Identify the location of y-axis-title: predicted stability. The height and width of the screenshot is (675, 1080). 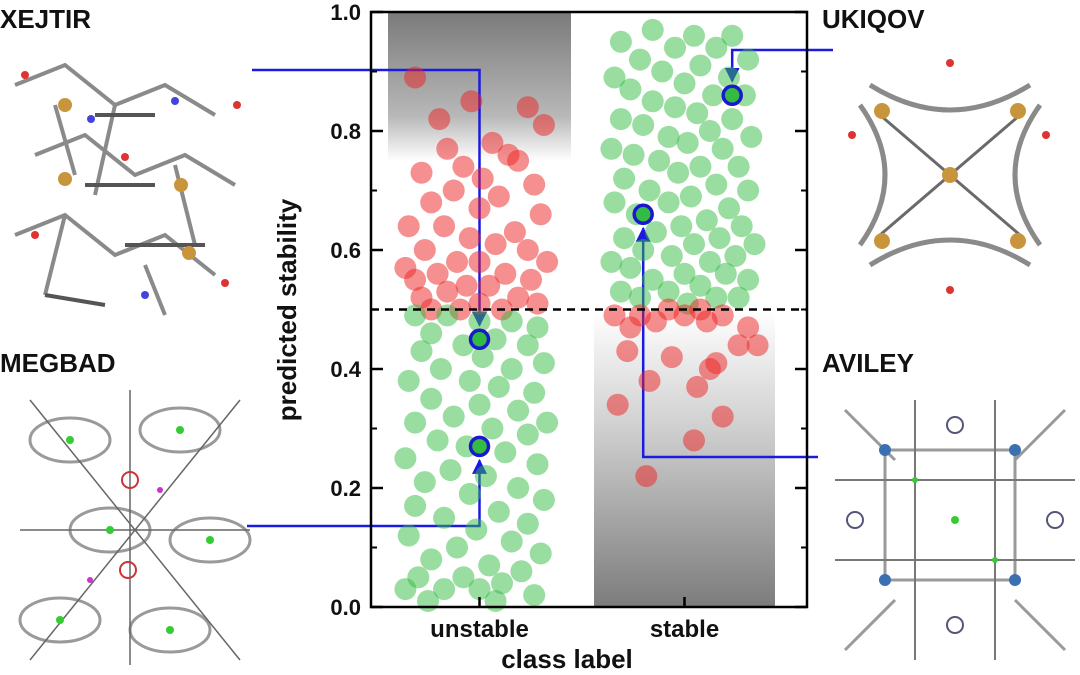
(287, 309).